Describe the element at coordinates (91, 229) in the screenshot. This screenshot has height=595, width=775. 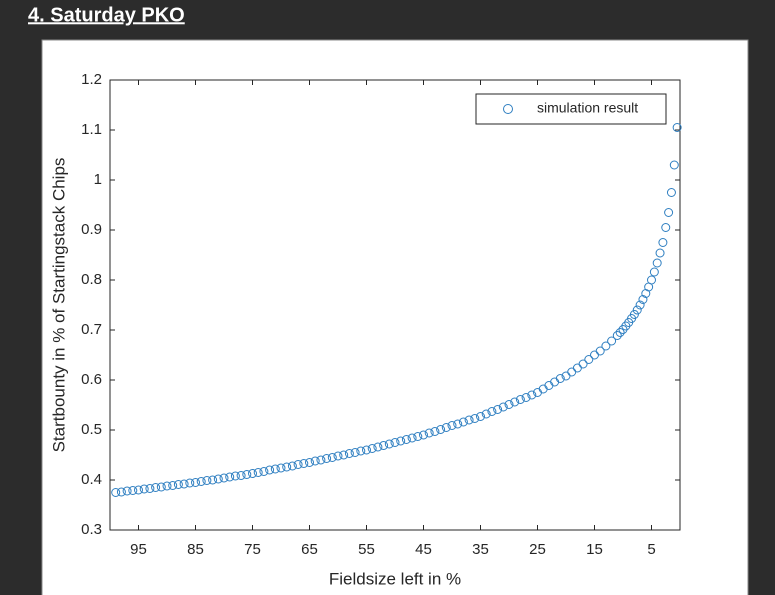
I see `y-tick-label: 0.9` at that location.